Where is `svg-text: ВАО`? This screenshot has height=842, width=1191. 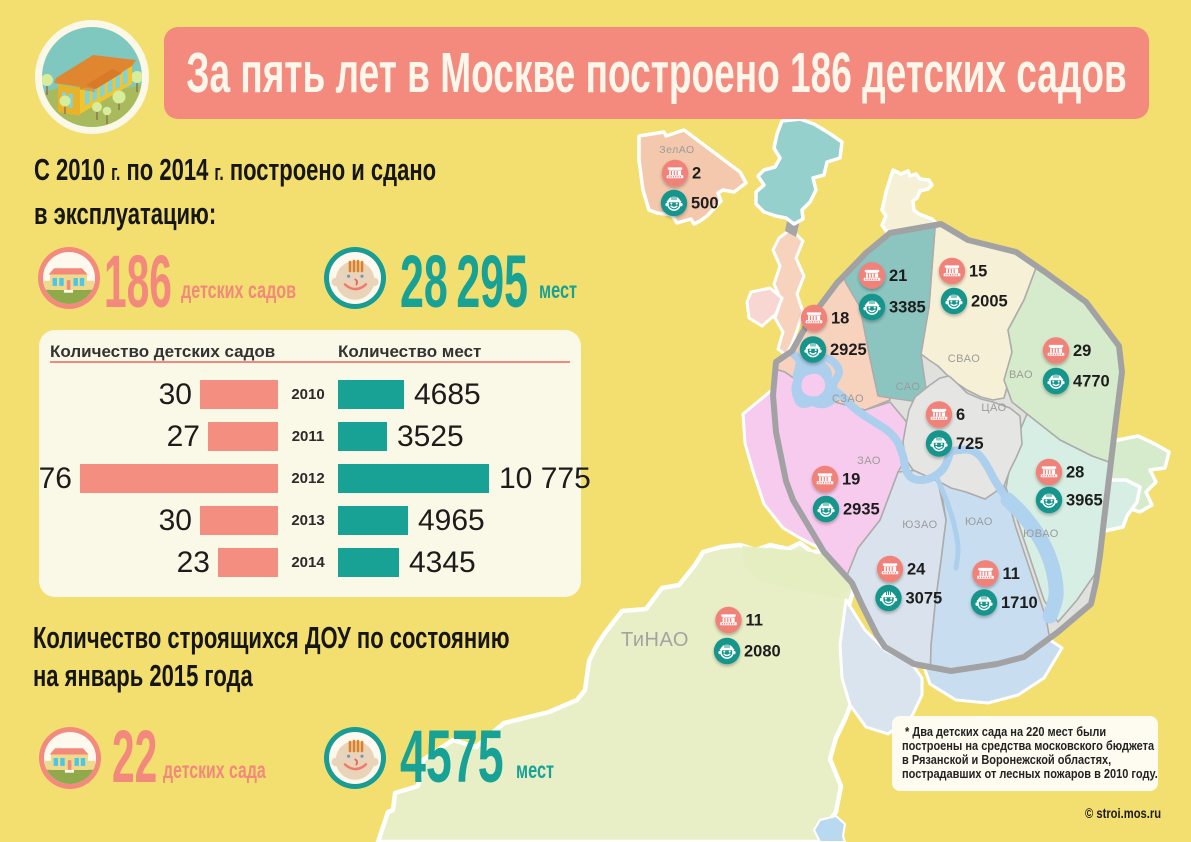 svg-text: ВАО is located at coordinates (1021, 375).